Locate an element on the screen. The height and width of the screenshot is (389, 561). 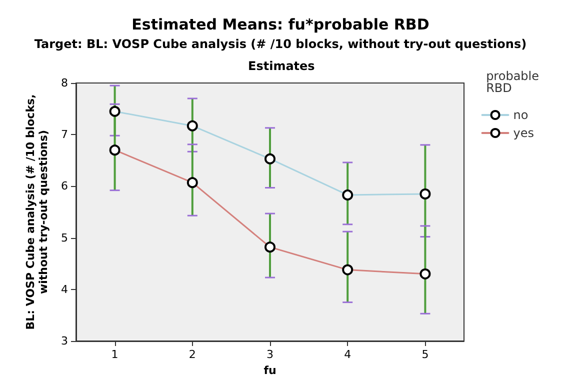
x-tick-label: 2 is located at coordinates (192, 354).